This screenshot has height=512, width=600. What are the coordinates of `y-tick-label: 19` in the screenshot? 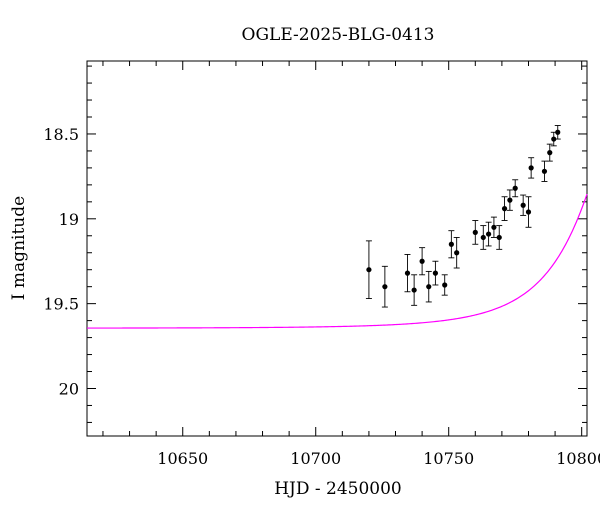 It's located at (69, 219).